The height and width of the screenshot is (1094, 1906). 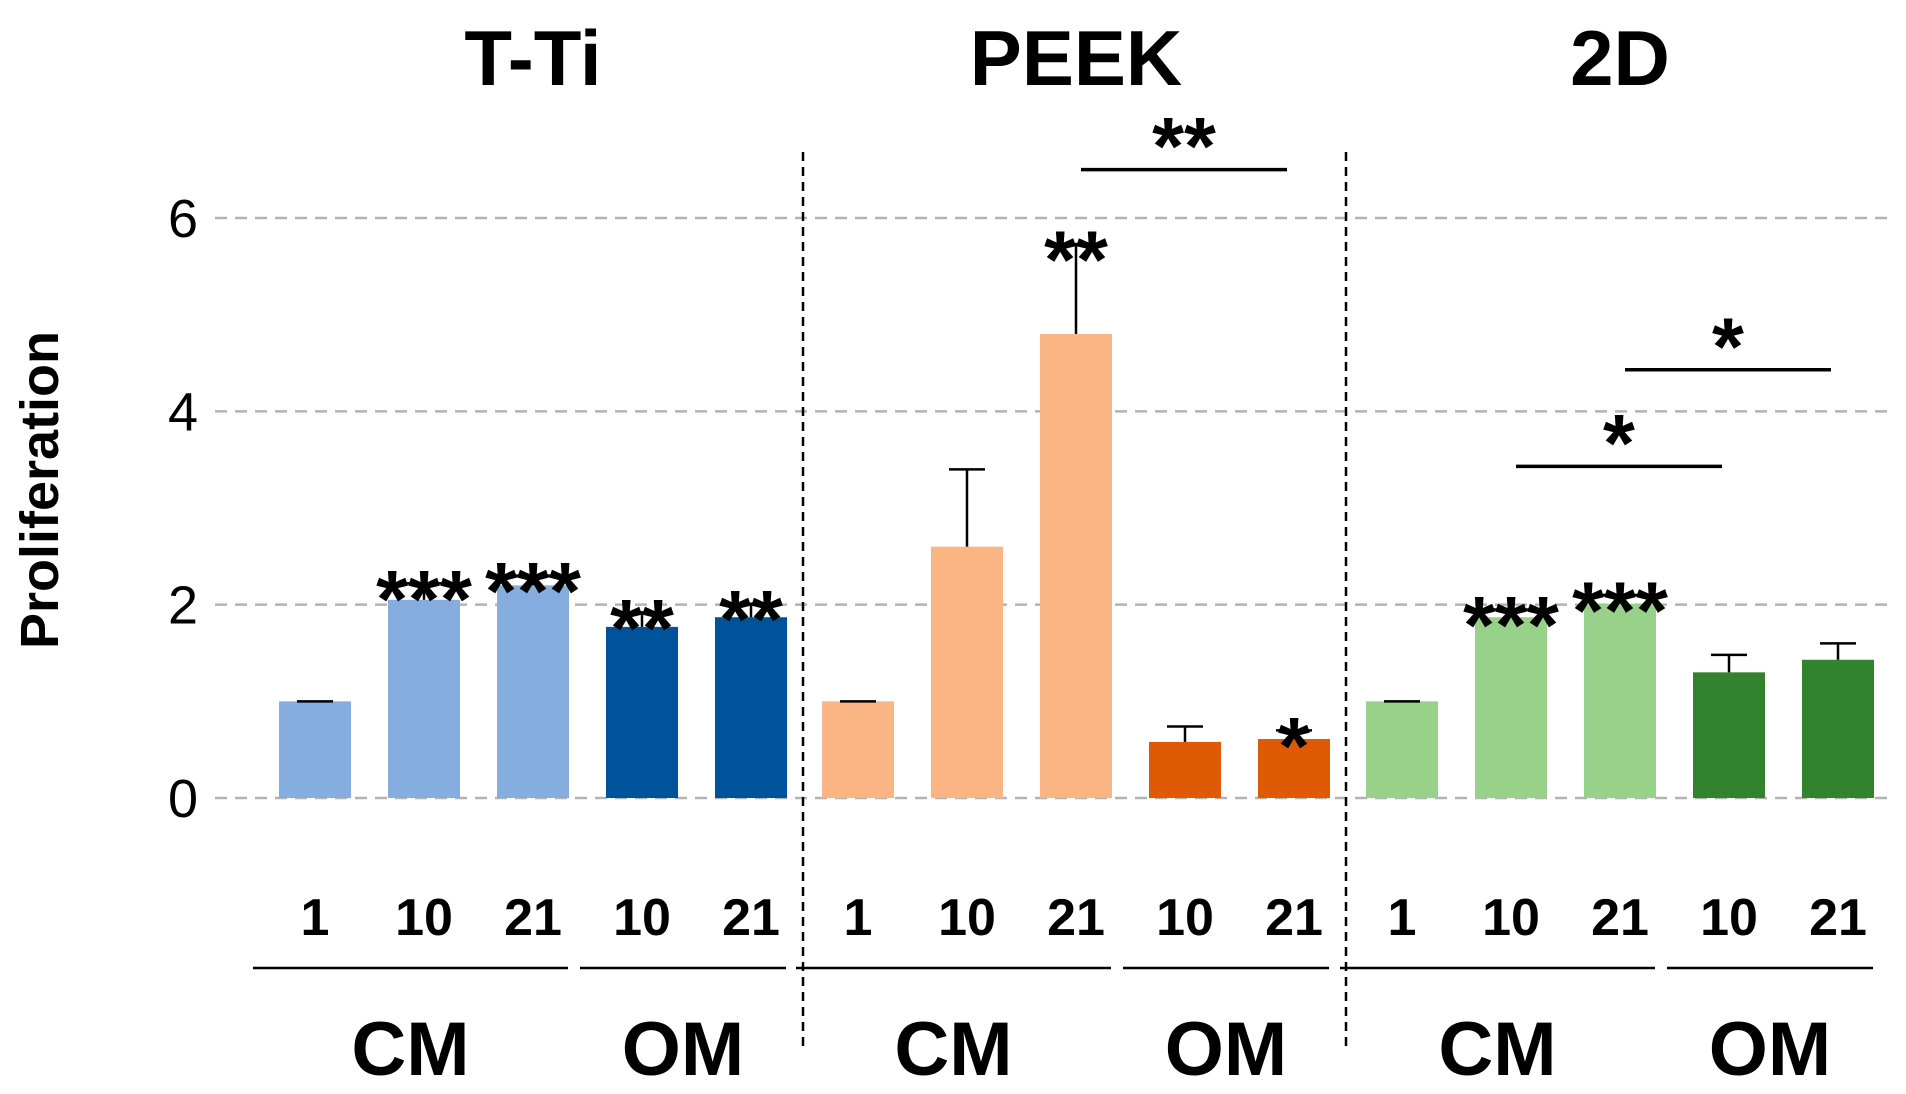 I want to click on y-tick-label: 4, so click(x=183, y=412).